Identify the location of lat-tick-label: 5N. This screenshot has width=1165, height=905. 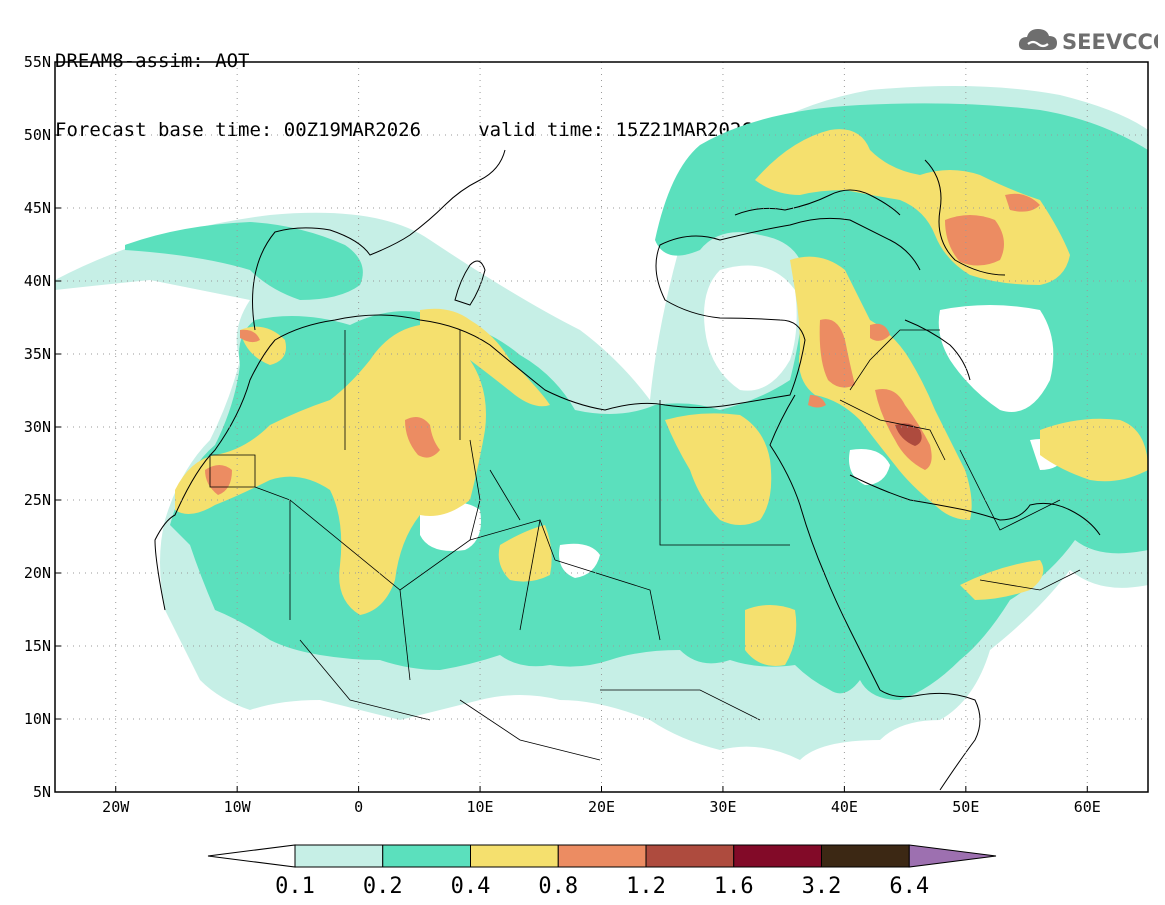
(42, 792).